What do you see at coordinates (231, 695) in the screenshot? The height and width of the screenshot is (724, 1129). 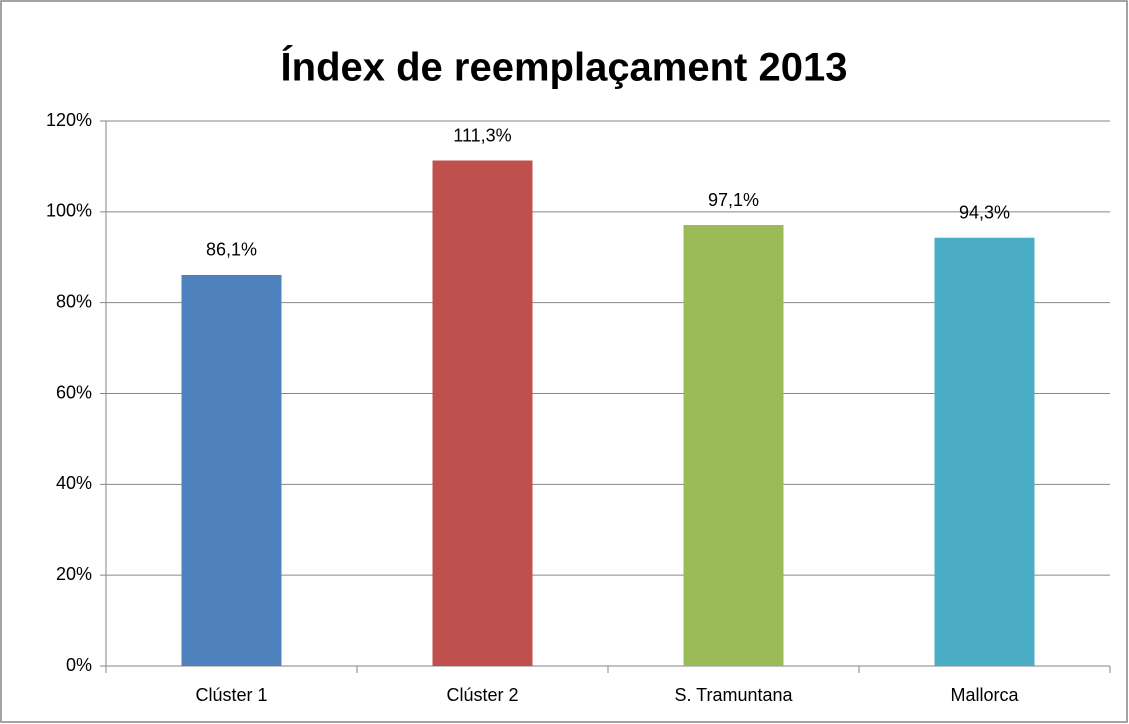 I see `x-tick-label: Clúster 1` at bounding box center [231, 695].